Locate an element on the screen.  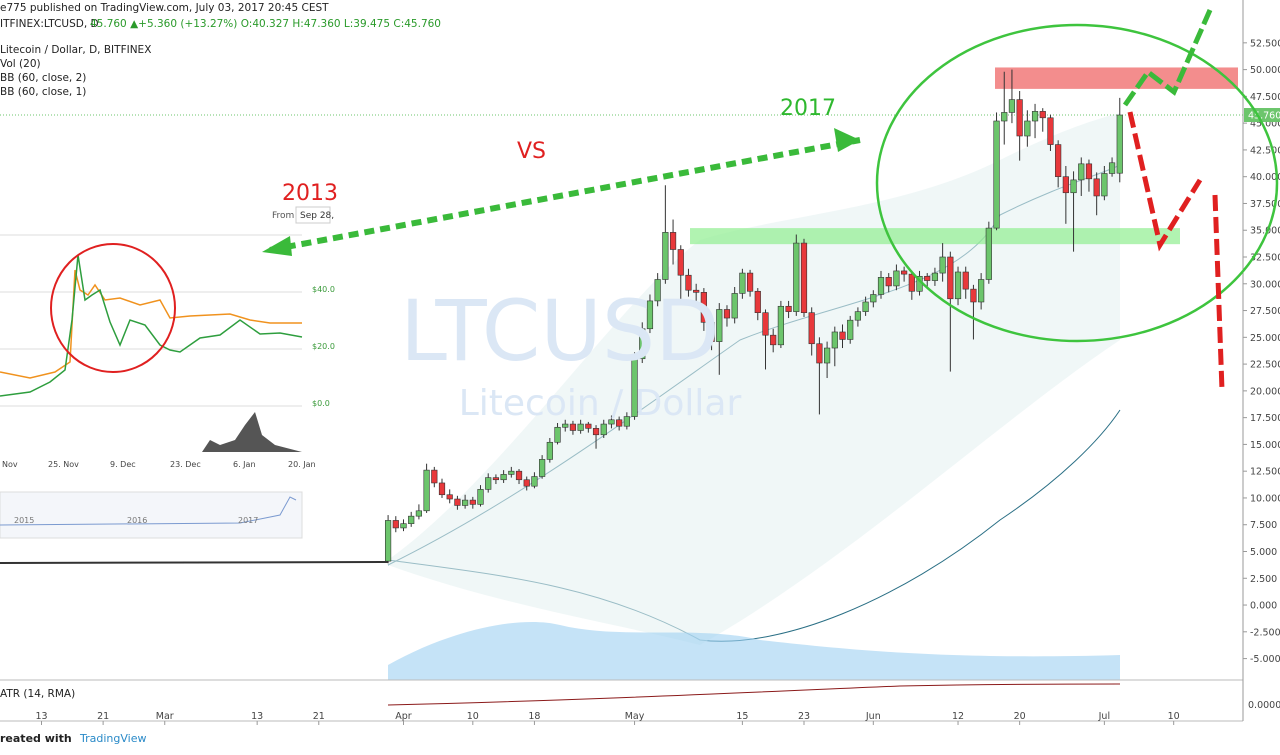
inset-orange-line is located at coordinates (151, 324).